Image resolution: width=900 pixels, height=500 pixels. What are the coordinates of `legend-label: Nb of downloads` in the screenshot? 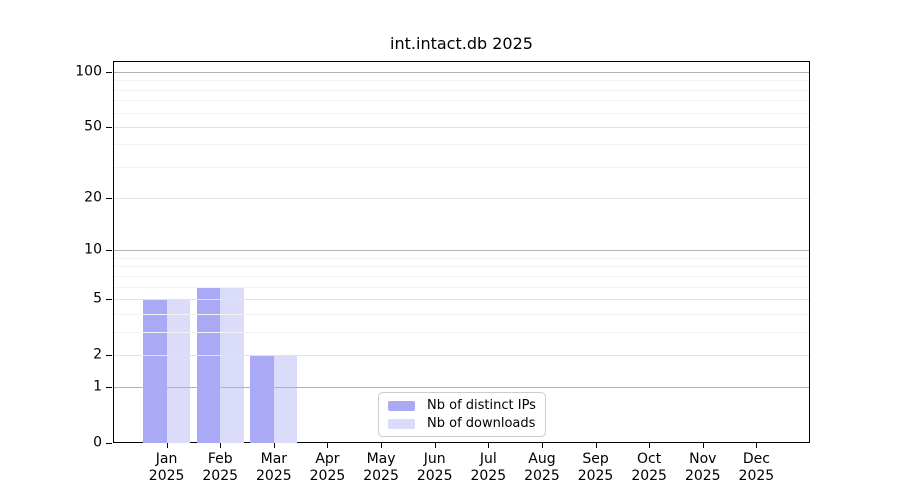 It's located at (481, 423).